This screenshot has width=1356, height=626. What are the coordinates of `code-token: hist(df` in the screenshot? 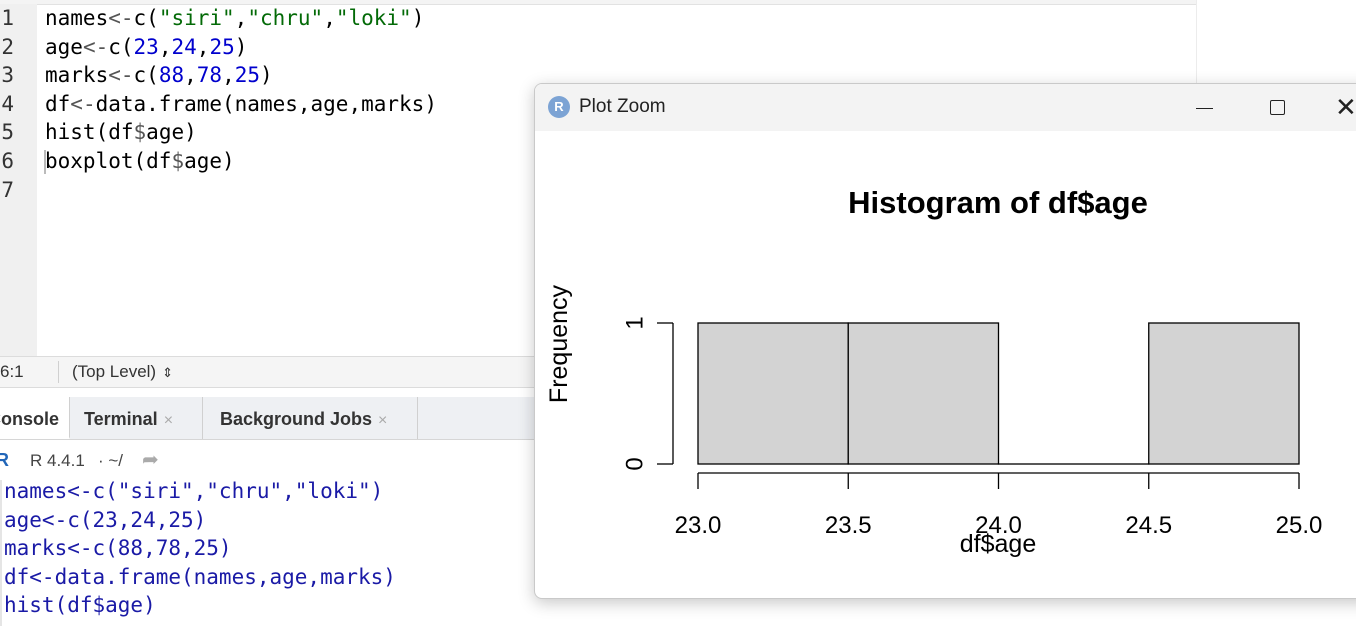 It's located at (89, 132).